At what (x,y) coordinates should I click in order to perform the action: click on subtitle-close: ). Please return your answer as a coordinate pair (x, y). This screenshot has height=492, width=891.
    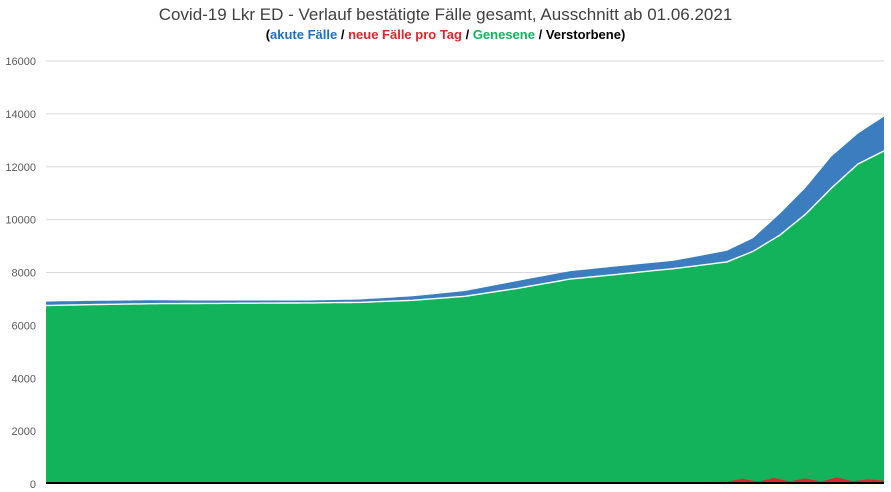
    Looking at the image, I should click on (623, 34).